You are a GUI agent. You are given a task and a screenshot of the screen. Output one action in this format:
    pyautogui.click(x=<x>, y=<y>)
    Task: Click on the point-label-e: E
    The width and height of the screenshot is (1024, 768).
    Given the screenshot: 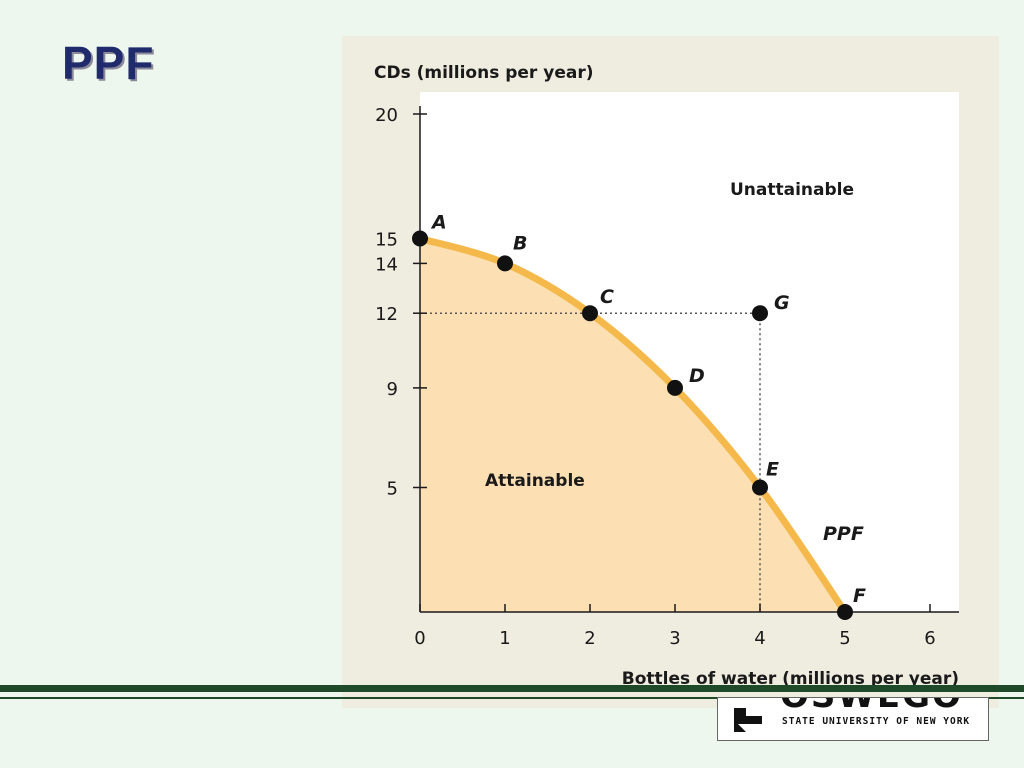 What is the action you would take?
    pyautogui.click(x=772, y=470)
    